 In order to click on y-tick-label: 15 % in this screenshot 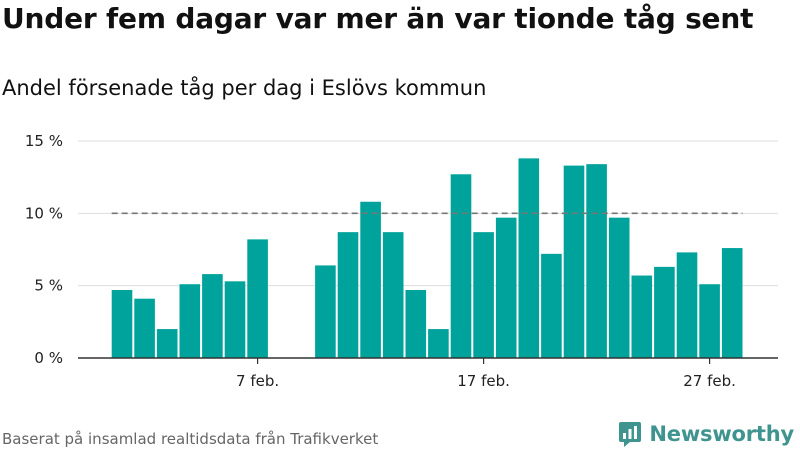, I will do `click(44, 141)`.